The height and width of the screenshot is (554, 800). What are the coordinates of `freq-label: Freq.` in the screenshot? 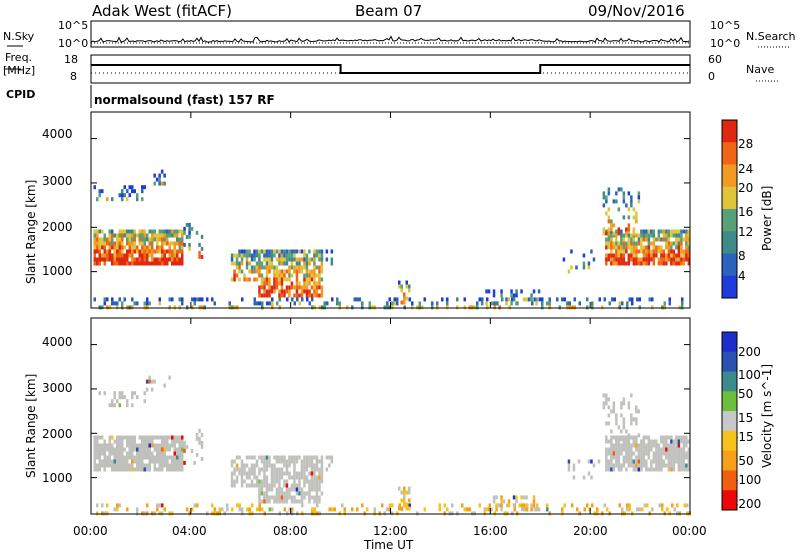 It's located at (19, 57).